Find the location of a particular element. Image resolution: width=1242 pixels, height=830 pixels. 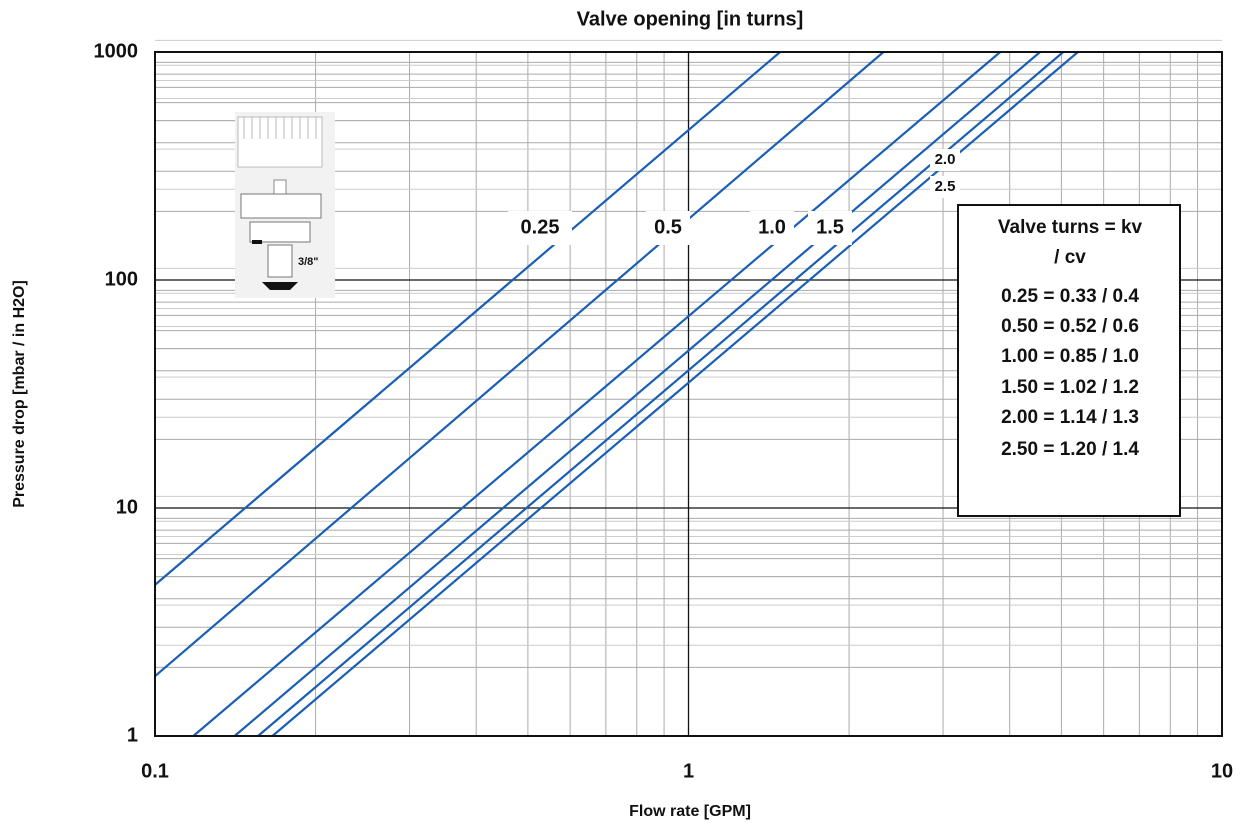

x-axis-label: Flow rate [GPM] is located at coordinates (690, 811).